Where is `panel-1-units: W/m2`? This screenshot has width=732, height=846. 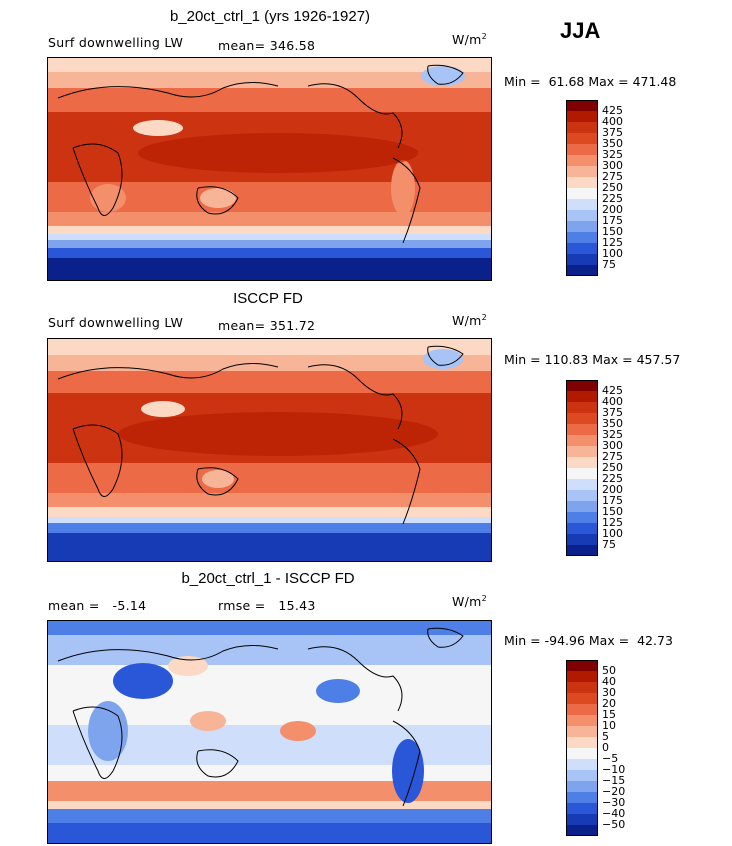
panel-1-units: W/m2 is located at coordinates (470, 40).